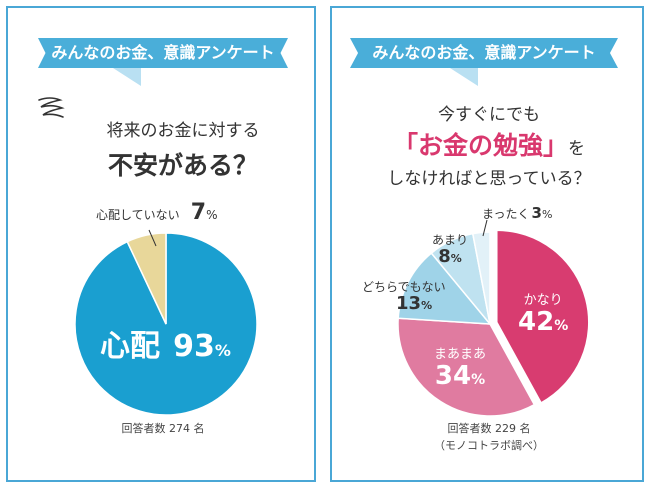 The height and width of the screenshot is (488, 650). What do you see at coordinates (444, 257) in the screenshot?
I see `slice-label-value: 8` at bounding box center [444, 257].